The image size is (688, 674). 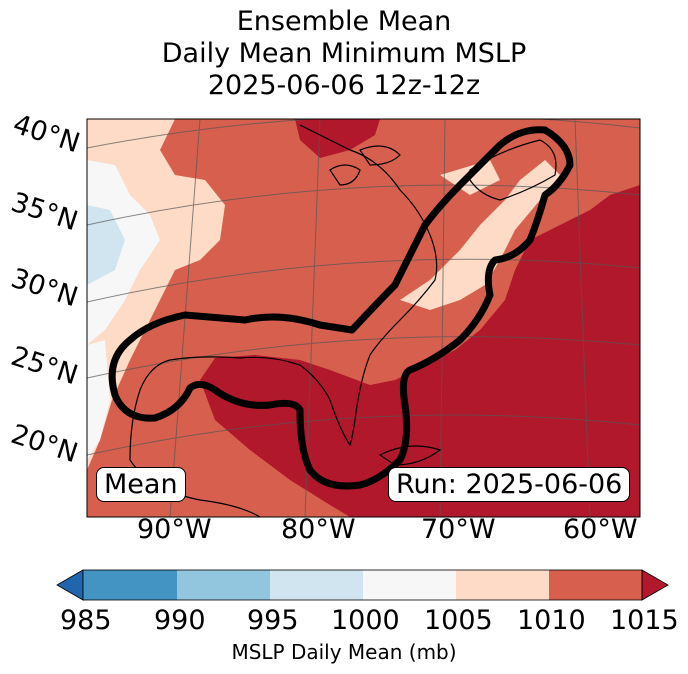 What do you see at coordinates (344, 85) in the screenshot?
I see `title-line-3: 2025-06-06 12z-12z` at bounding box center [344, 85].